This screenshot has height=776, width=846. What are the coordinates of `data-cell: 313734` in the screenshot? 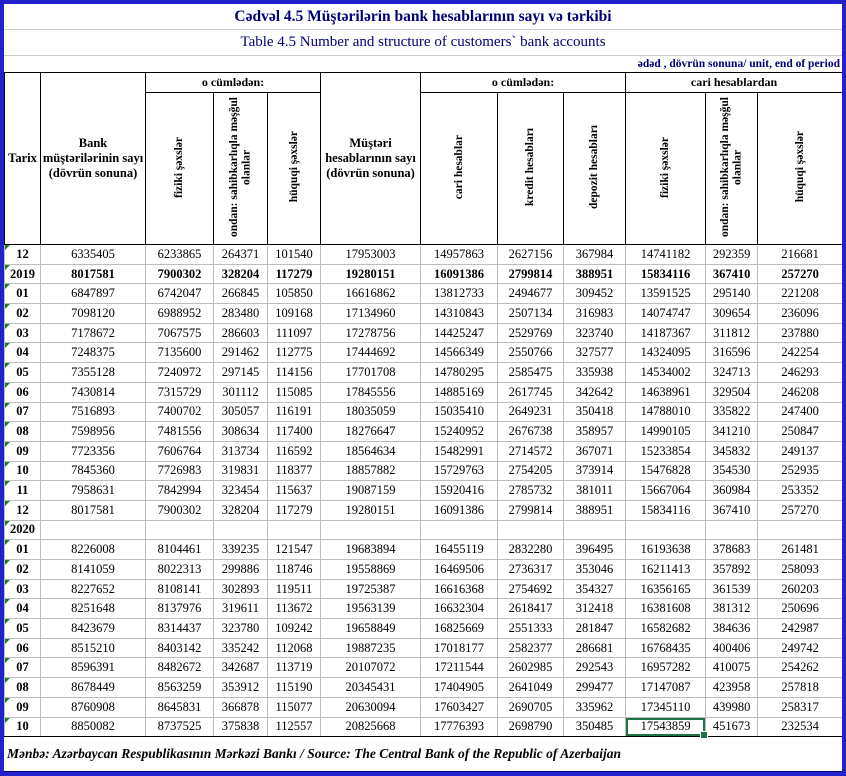 It's located at (240, 451).